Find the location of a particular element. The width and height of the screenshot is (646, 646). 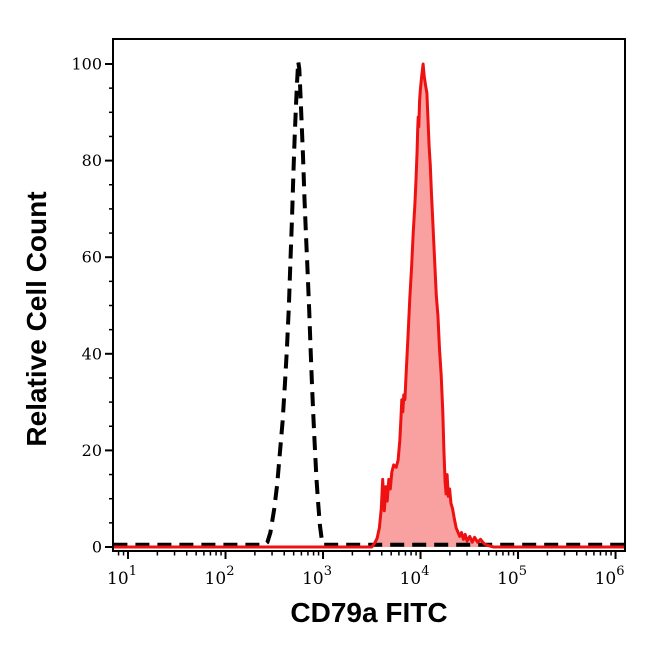

y-tick-label: 80 is located at coordinates (92, 160).